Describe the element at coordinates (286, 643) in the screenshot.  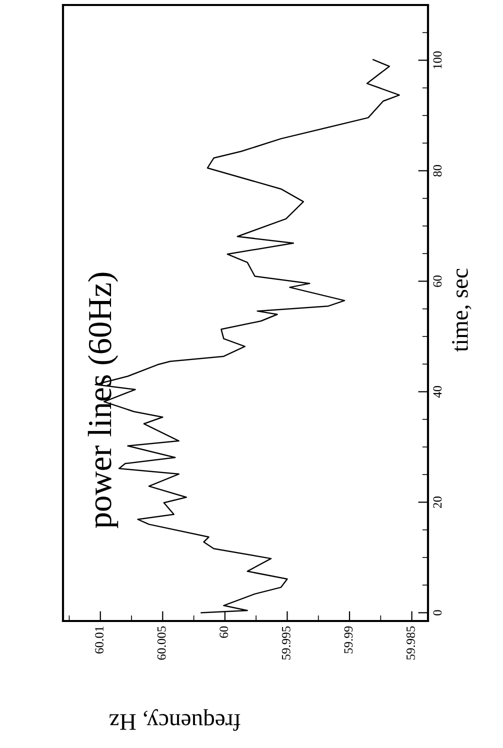
I see `x-tick-label: 59.995` at that location.